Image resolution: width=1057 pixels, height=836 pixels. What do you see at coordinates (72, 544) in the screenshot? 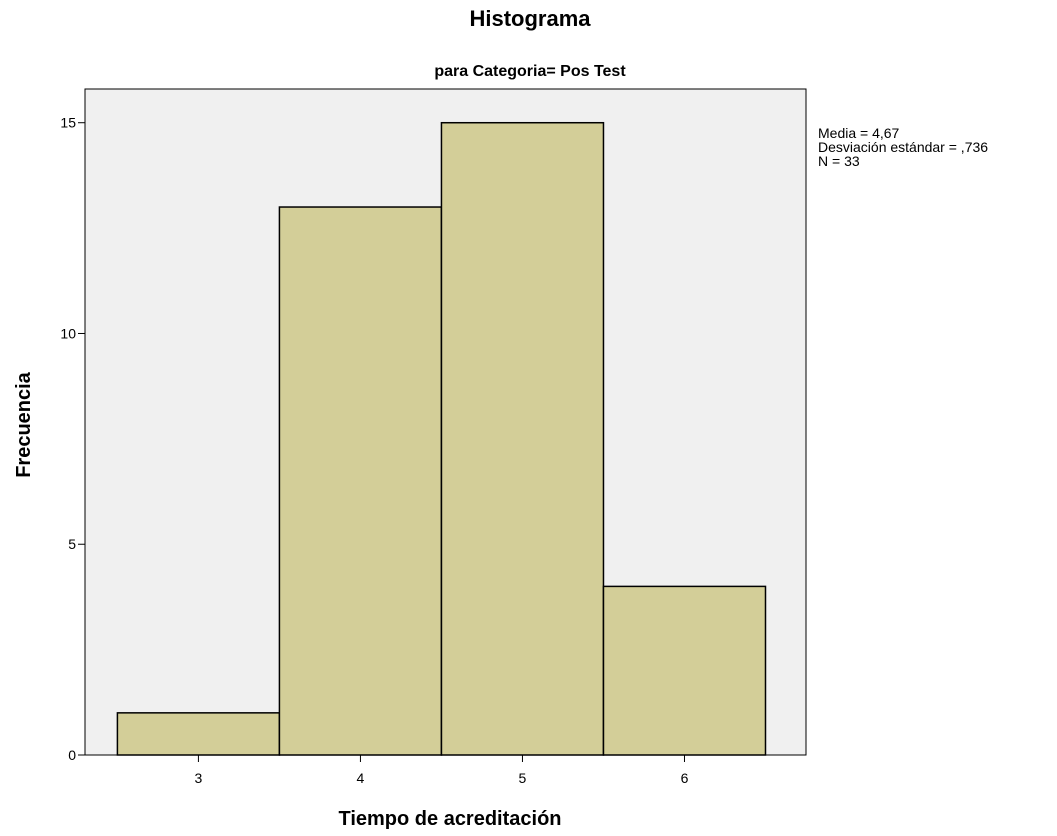
I see `y-tick-label: 5` at bounding box center [72, 544].